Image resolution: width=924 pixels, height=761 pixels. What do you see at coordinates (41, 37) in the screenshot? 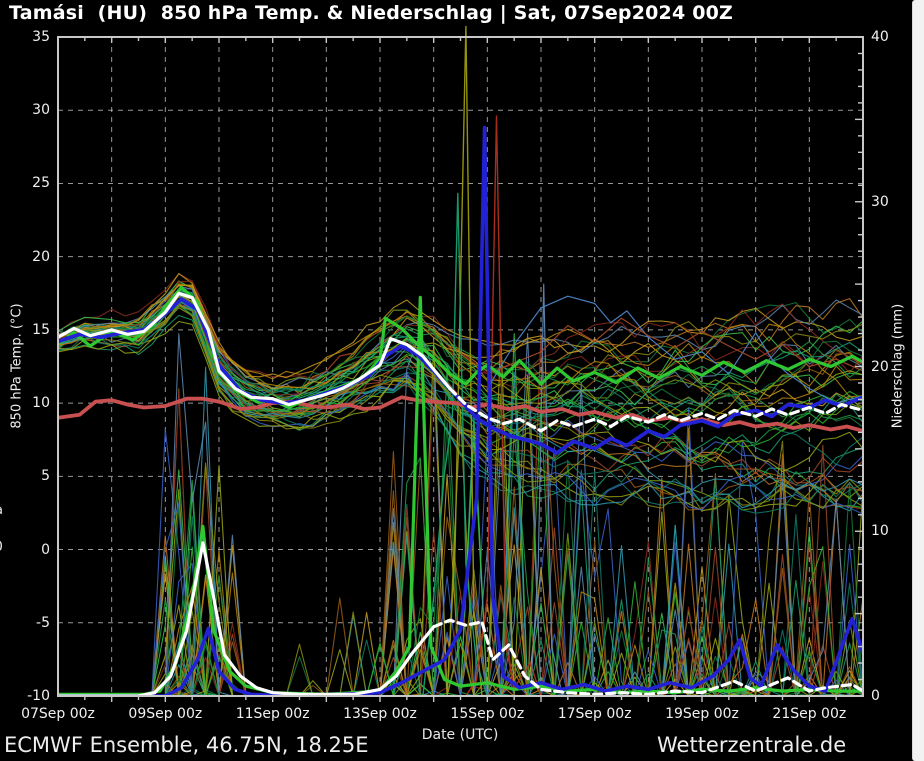
I see `y-left-tick-label: 35` at bounding box center [41, 37].